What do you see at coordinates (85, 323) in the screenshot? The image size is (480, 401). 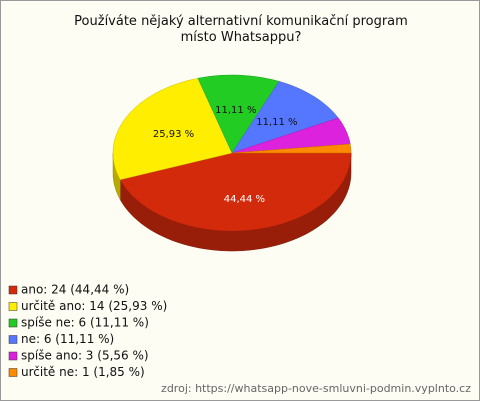 I see `legend-label: spíše ne: 6 (11,11 %)` at bounding box center [85, 323].